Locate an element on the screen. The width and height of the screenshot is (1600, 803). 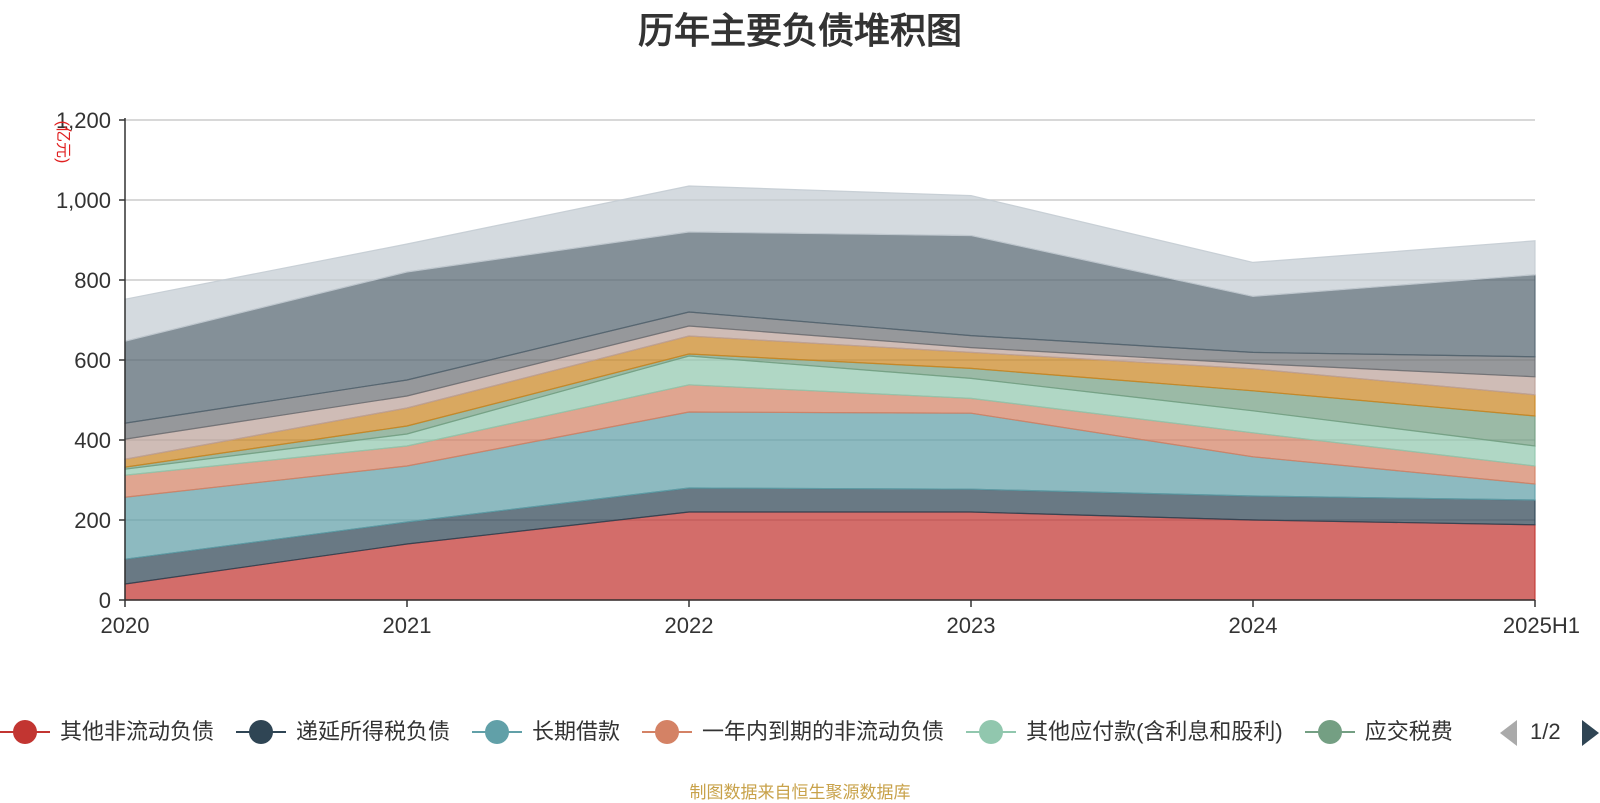
y-tick-label: 0 is located at coordinates (105, 600).